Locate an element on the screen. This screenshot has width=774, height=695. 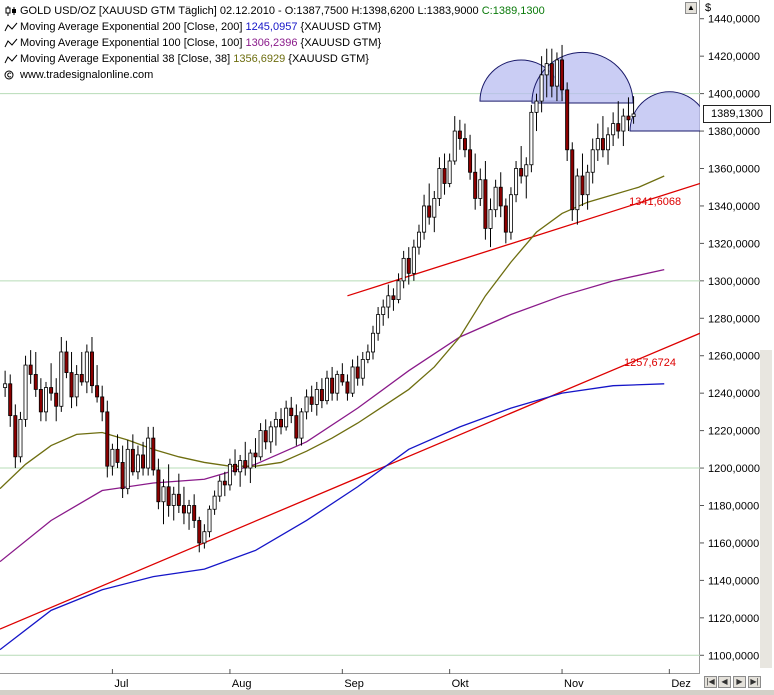
y-tick-label: 1280,0000 is located at coordinates (734, 319).